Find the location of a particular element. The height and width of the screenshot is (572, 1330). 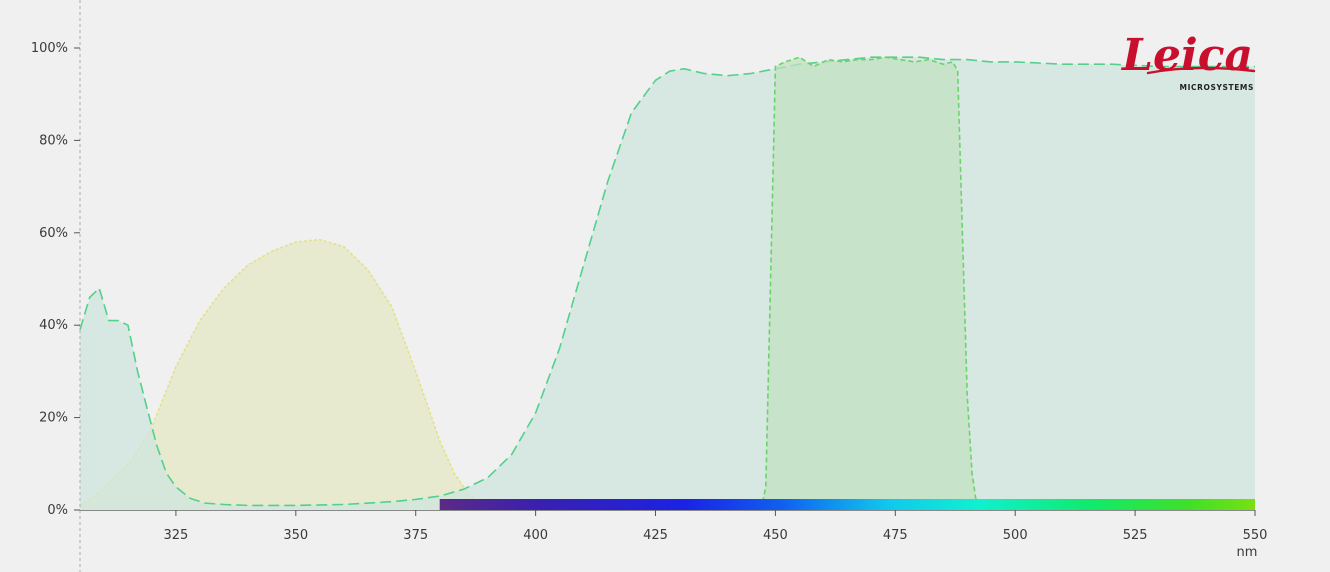

leica-logo: Leica MICROSYSTEMS is located at coordinates (1188, 61).